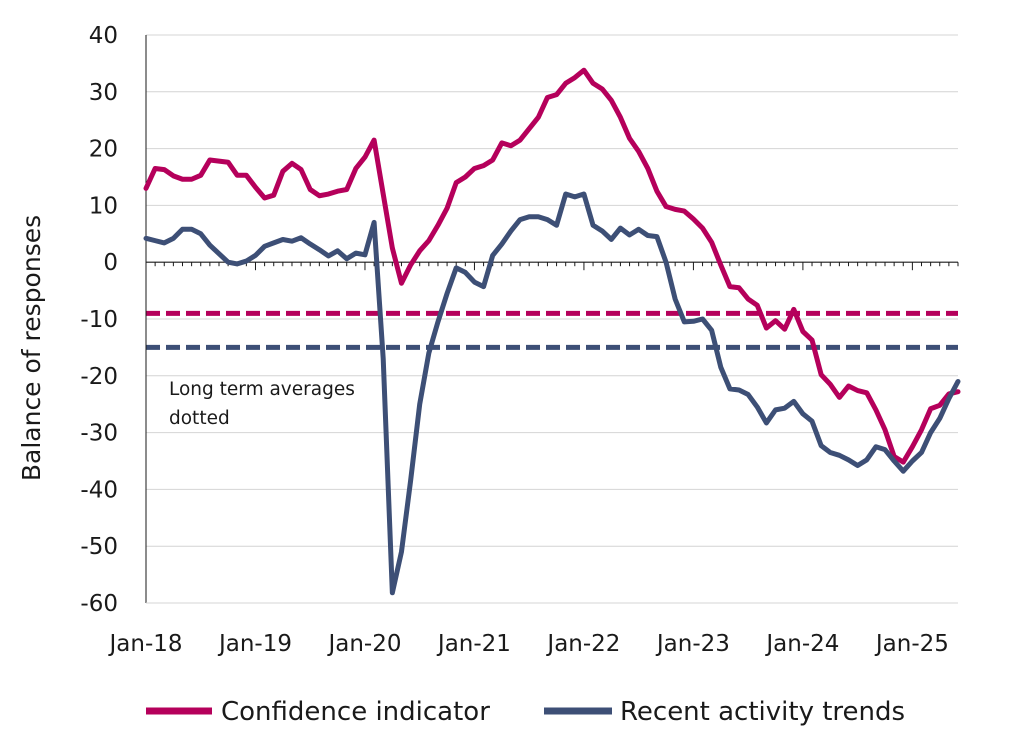 Image resolution: width=1029 pixels, height=753 pixels. I want to click on y-tick-label: -20, so click(99, 377).